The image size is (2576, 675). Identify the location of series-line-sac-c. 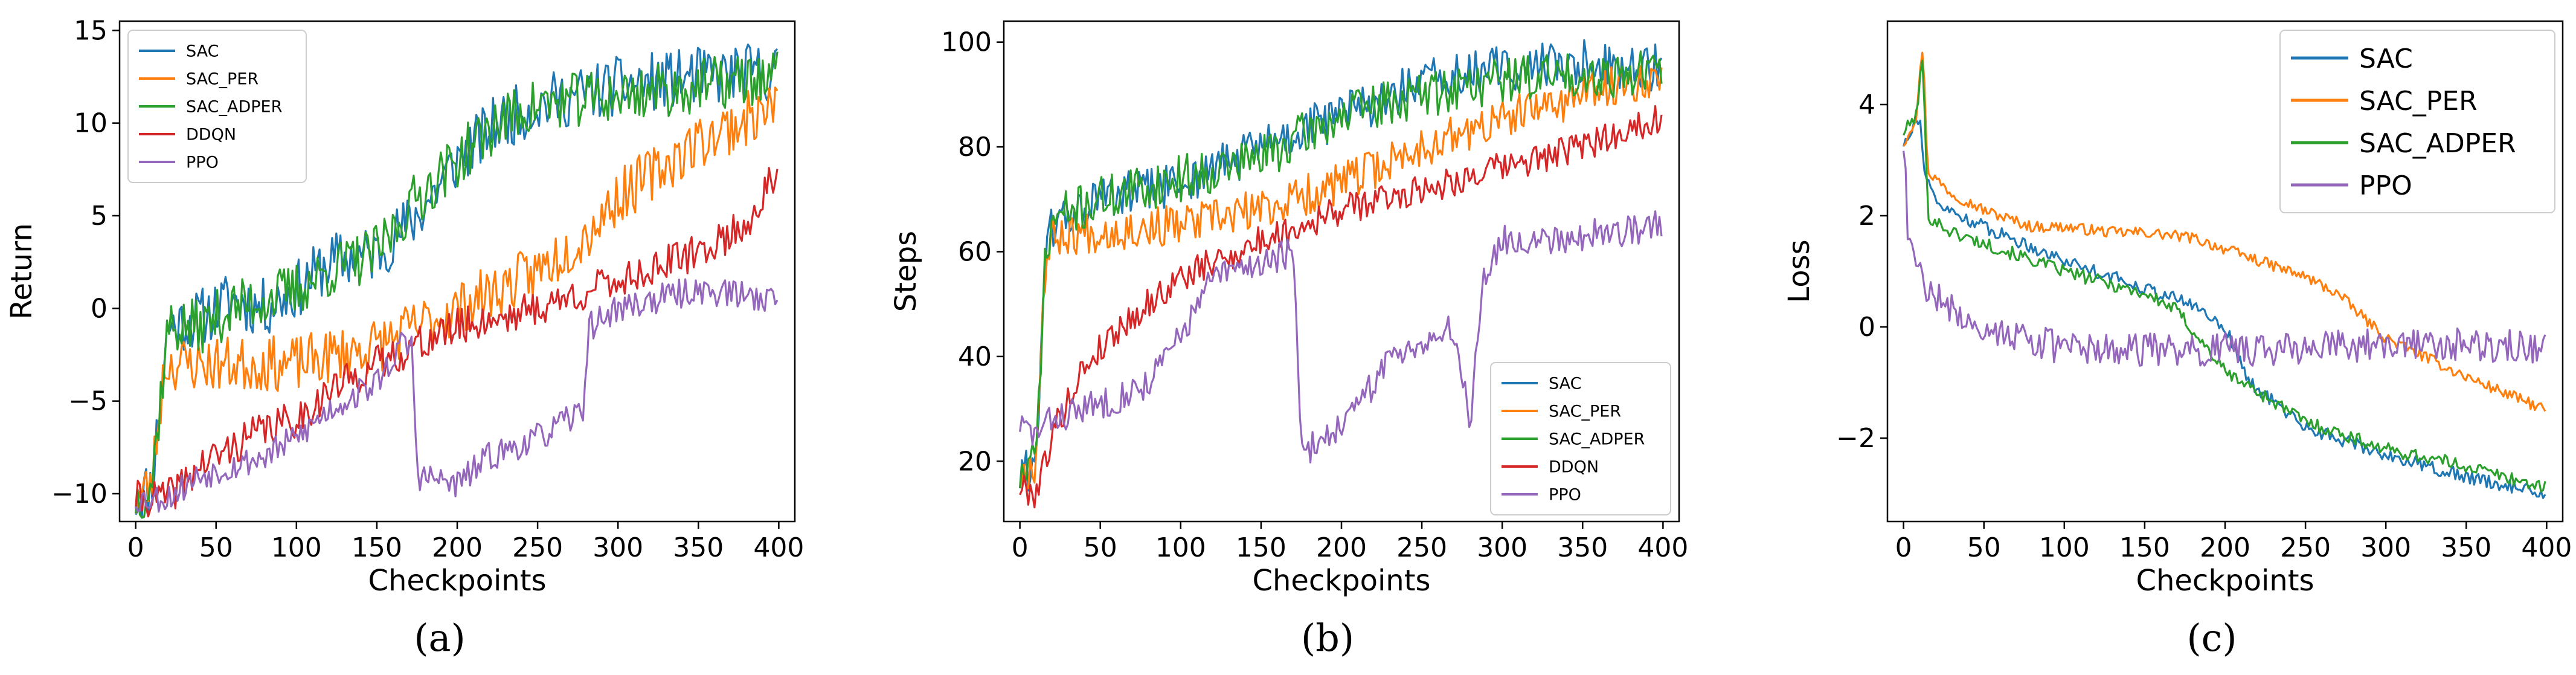
(2224, 308).